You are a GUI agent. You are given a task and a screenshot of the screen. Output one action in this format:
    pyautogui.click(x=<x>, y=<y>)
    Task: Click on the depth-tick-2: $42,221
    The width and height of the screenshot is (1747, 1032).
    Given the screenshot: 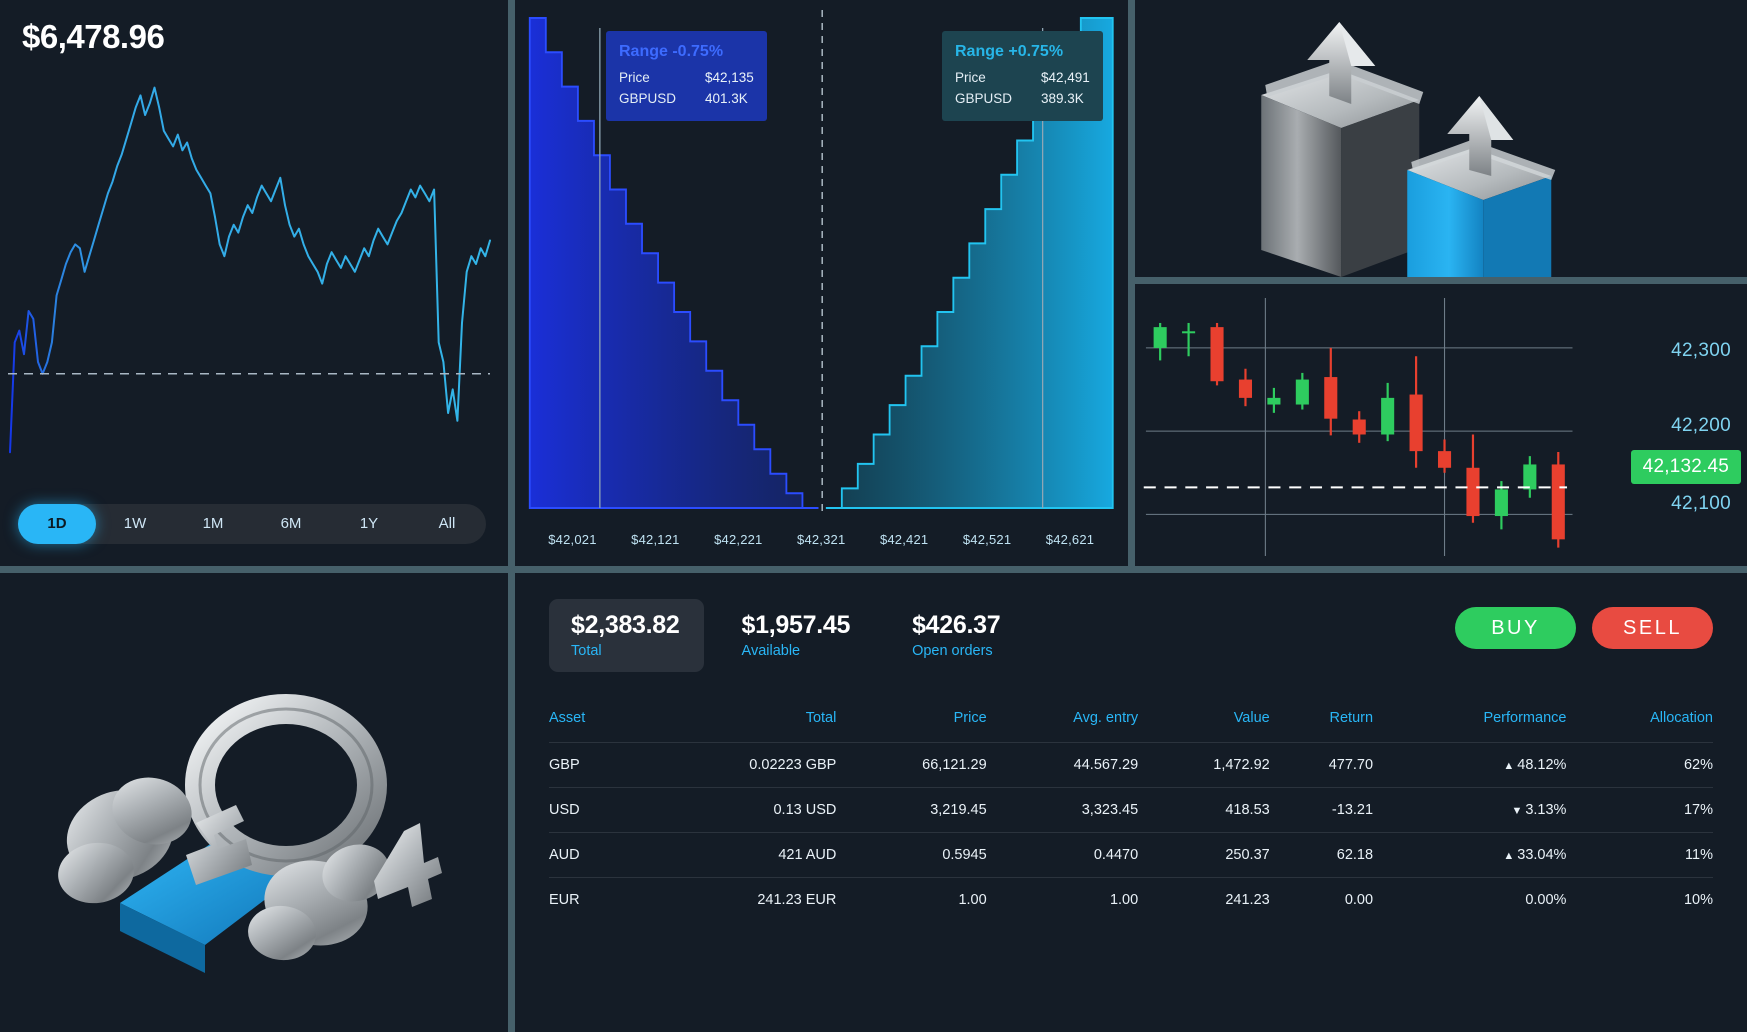 What is the action you would take?
    pyautogui.click(x=738, y=539)
    